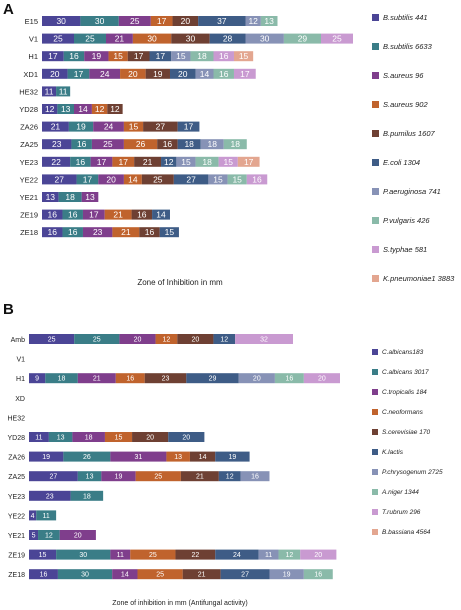 Image resolution: width=461 pixels, height=610 pixels. What do you see at coordinates (408, 46) in the screenshot?
I see `chart0-legend-entry: B.subtilis 6633` at bounding box center [408, 46].